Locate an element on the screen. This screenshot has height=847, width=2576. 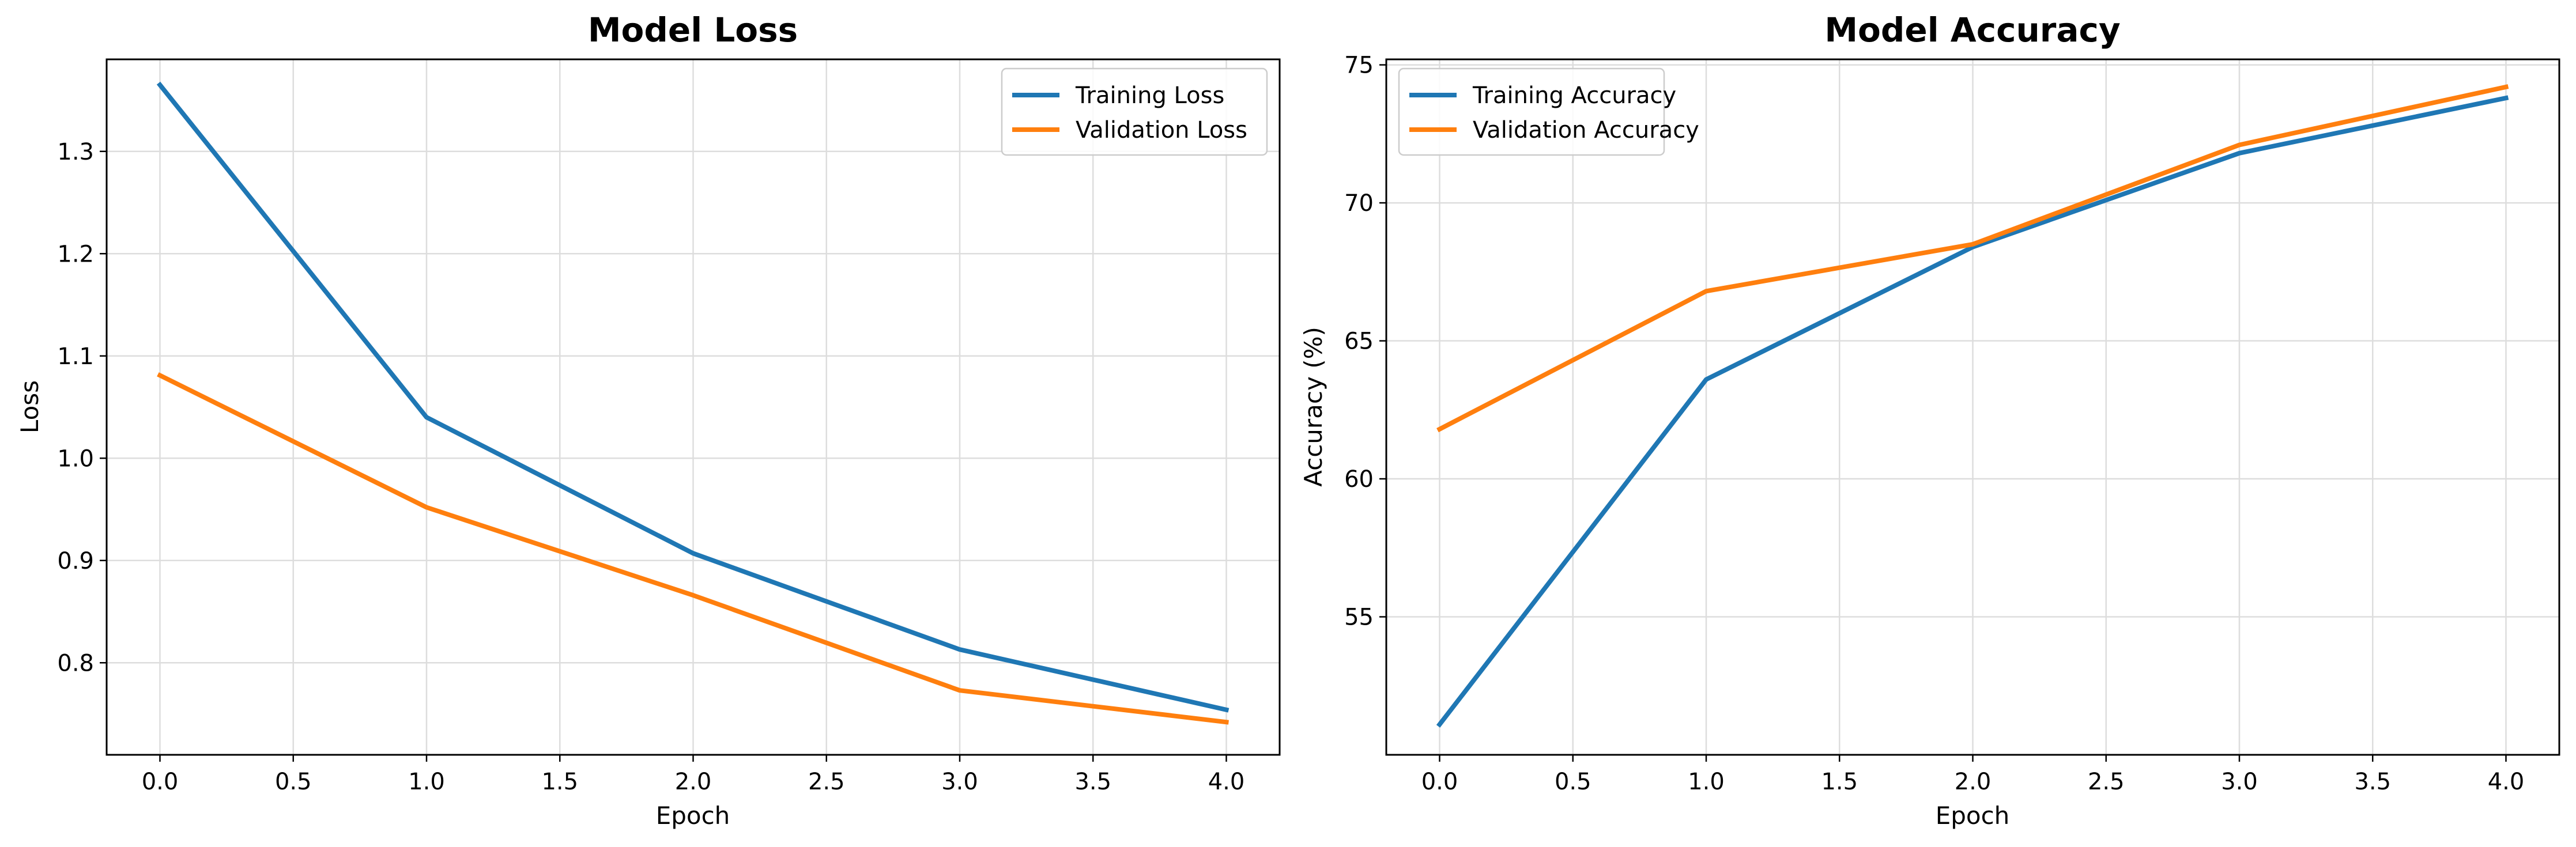
accuracy-x-axis-label: Epoch is located at coordinates (1973, 815).